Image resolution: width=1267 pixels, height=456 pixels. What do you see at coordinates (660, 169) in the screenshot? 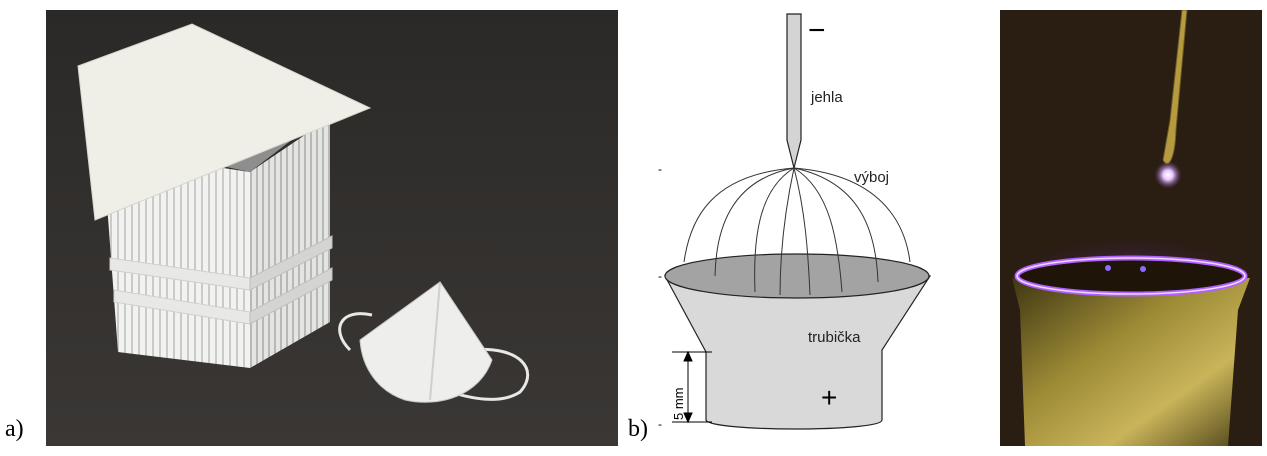
I see `edge-mark-top: -` at bounding box center [660, 169].